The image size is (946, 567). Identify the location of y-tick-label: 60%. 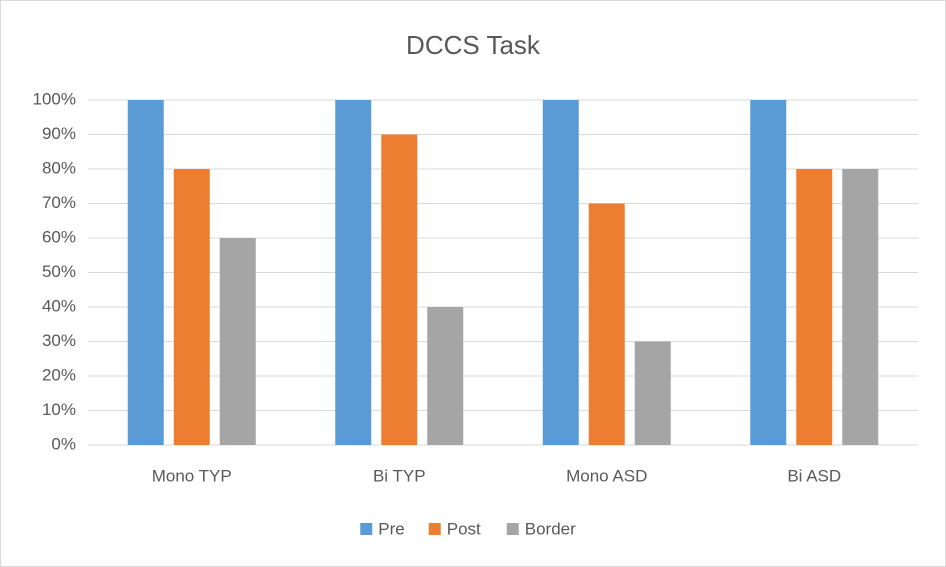
(59, 236).